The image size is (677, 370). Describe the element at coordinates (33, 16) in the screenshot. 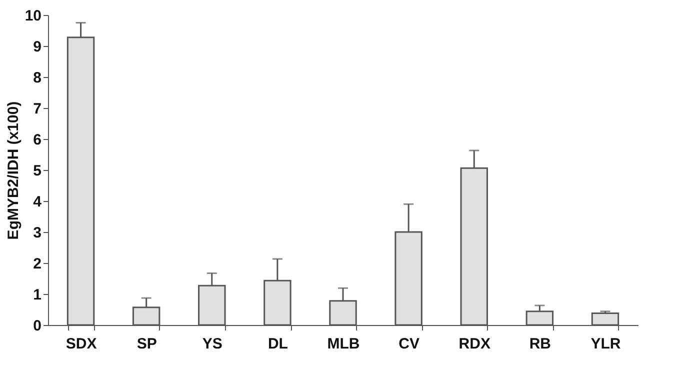

I see `y-tick-label: 10` at that location.